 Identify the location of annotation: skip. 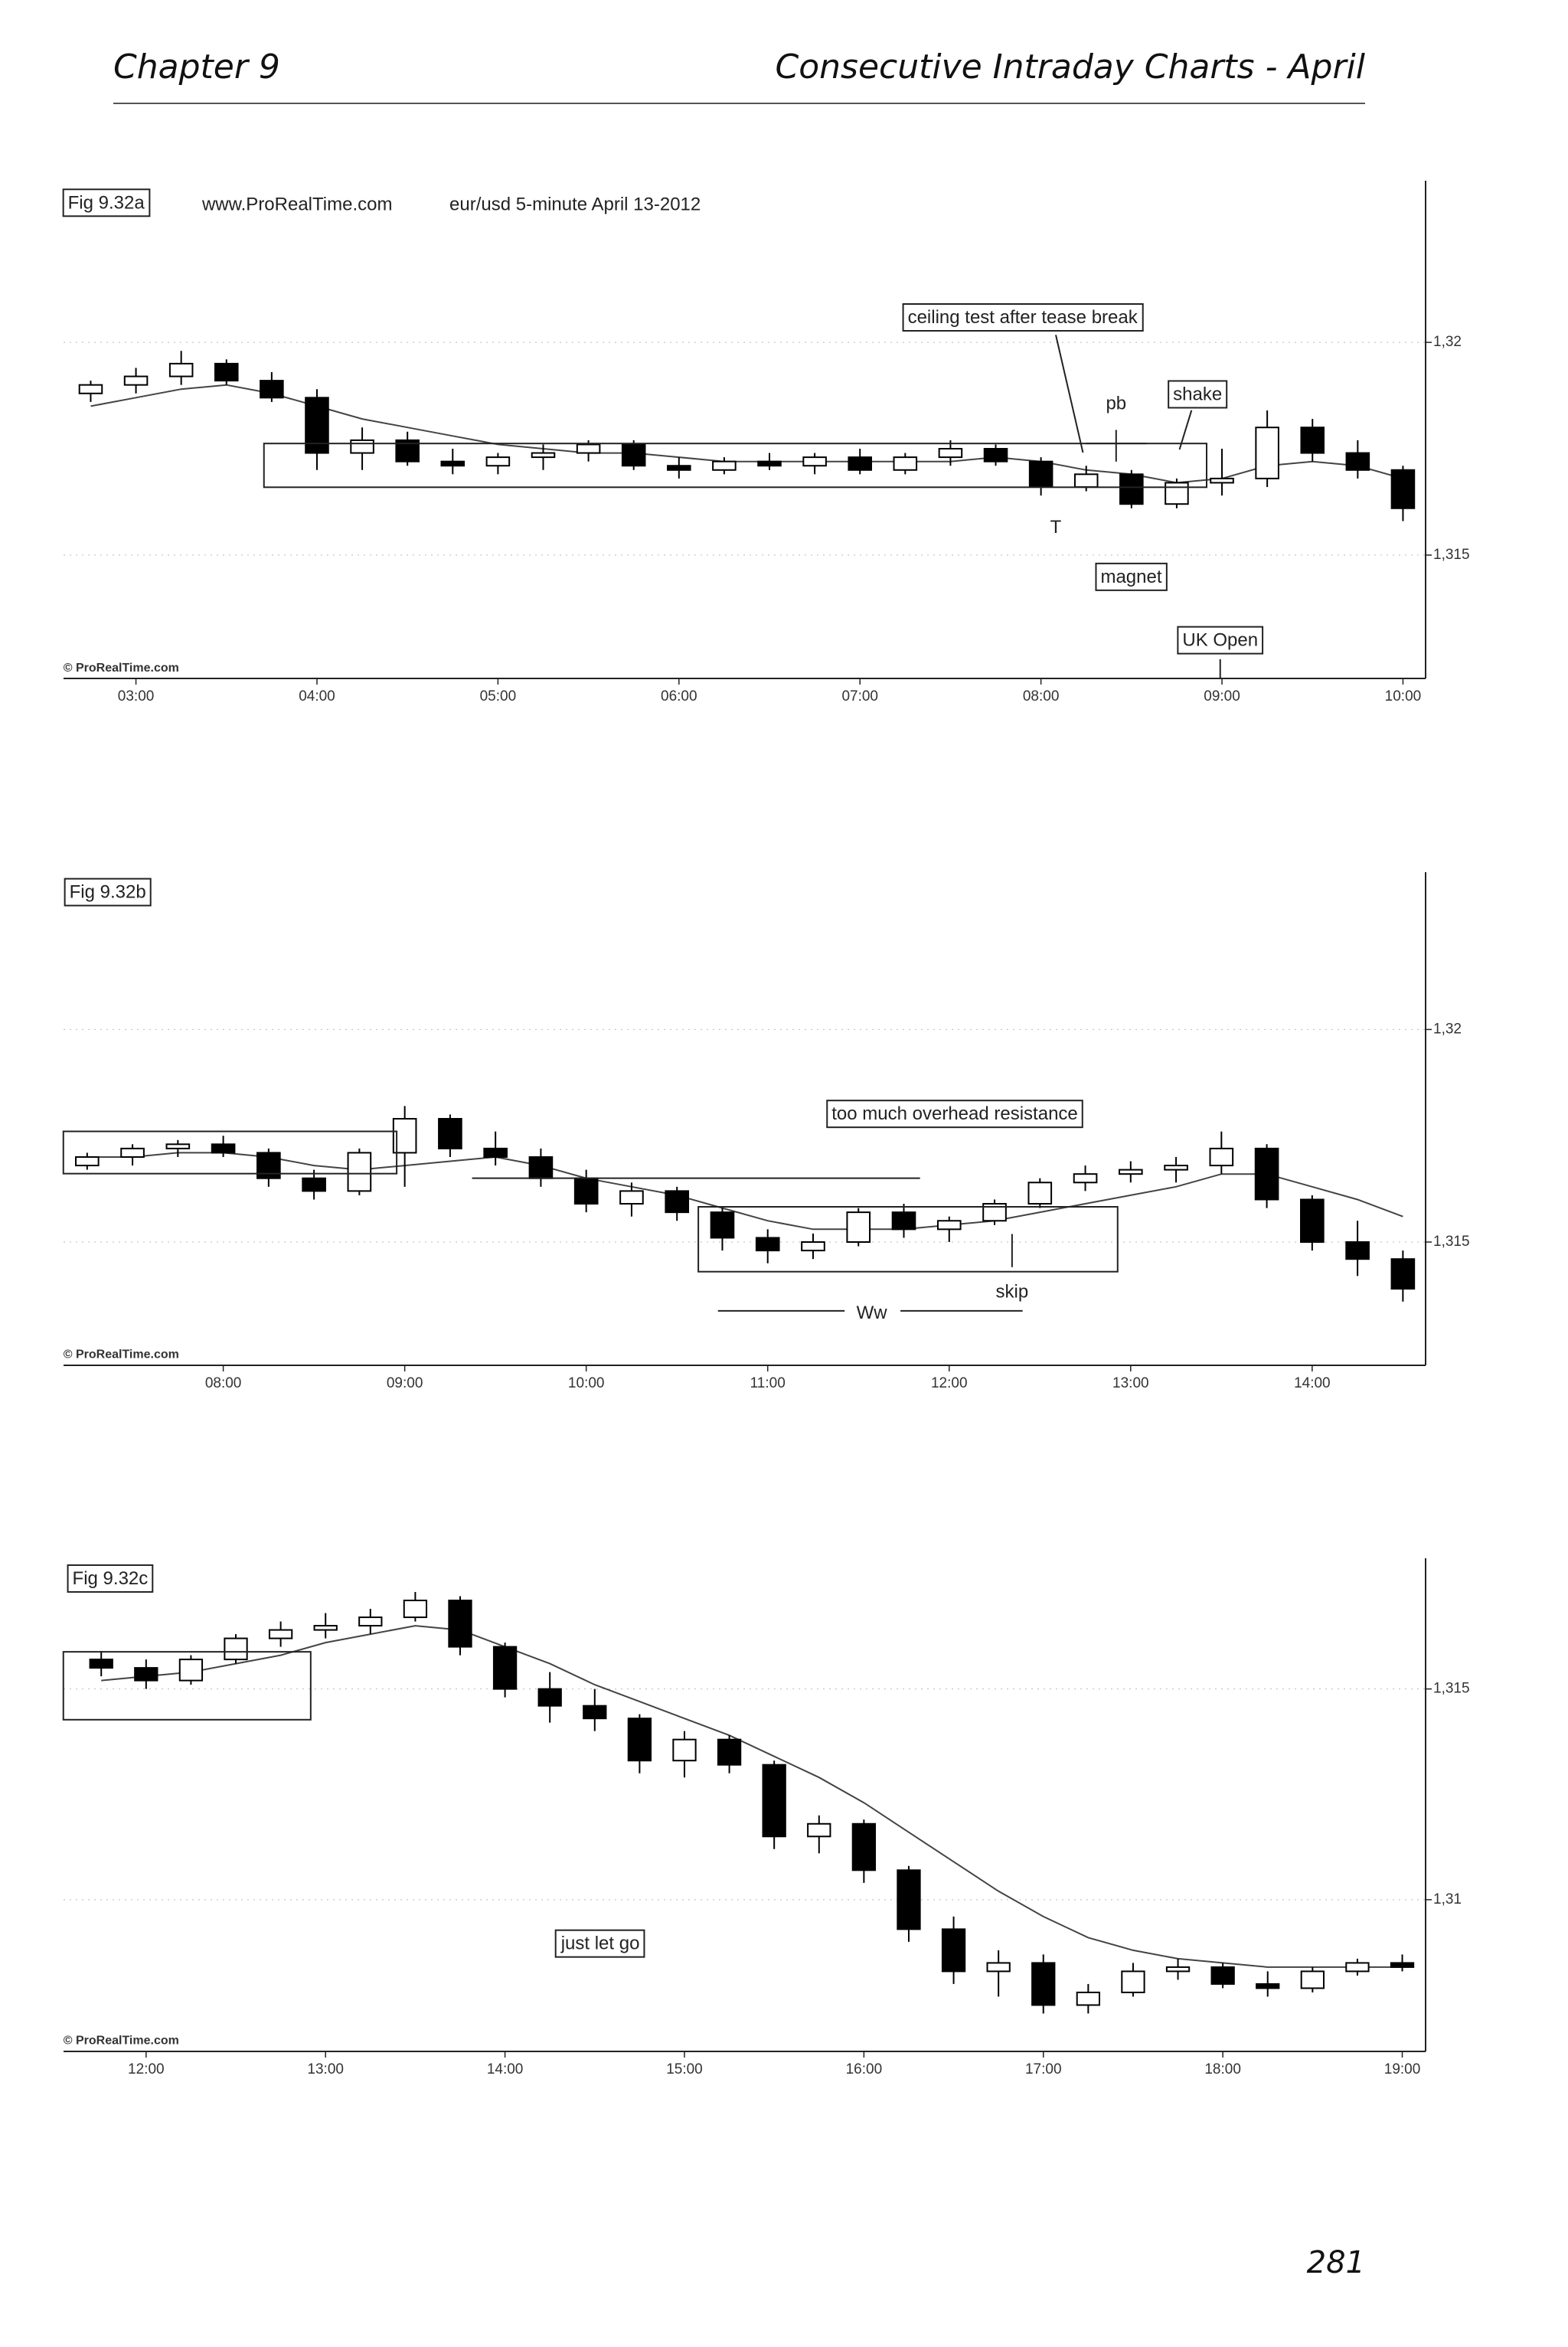
(1012, 1292).